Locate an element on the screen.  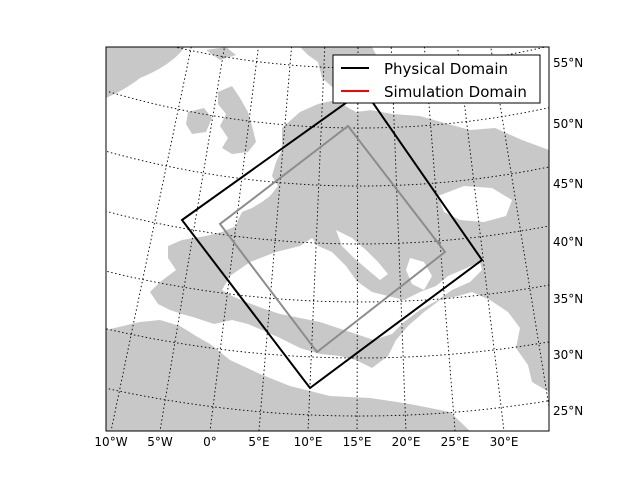
adriatic-sea is located at coordinates (362, 255).